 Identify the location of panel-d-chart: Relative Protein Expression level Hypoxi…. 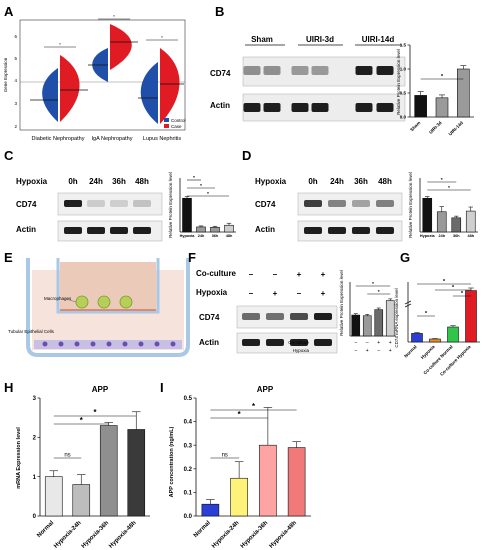
(443, 205).